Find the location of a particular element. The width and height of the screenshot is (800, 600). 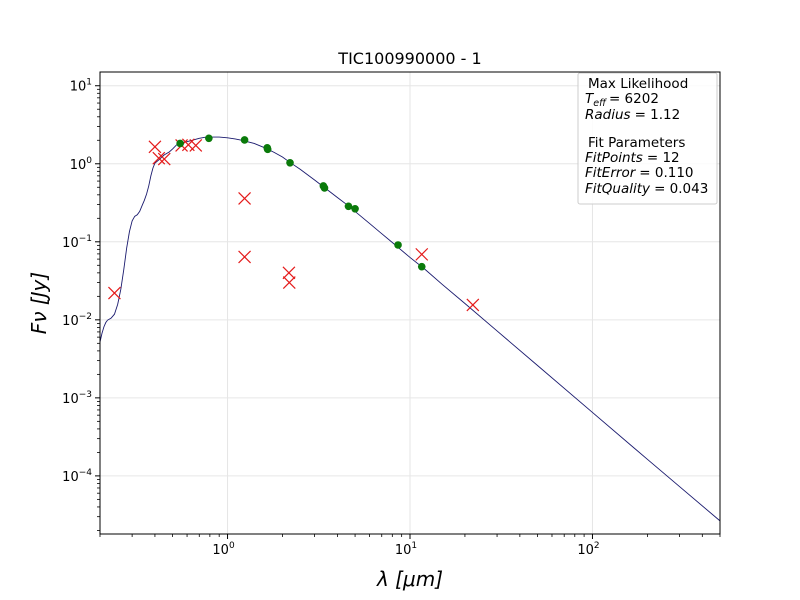

legend-radius-label: Radius is located at coordinates (608, 115).